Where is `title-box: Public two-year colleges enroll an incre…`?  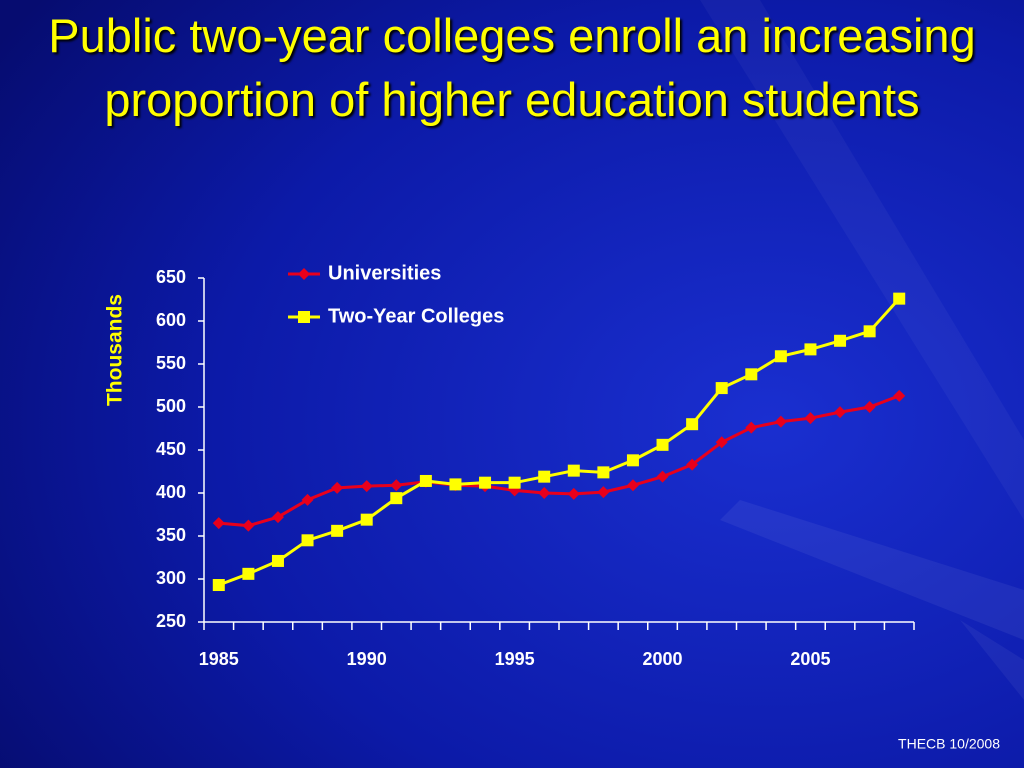
title-box: Public two-year colleges enroll an incre… is located at coordinates (512, 67).